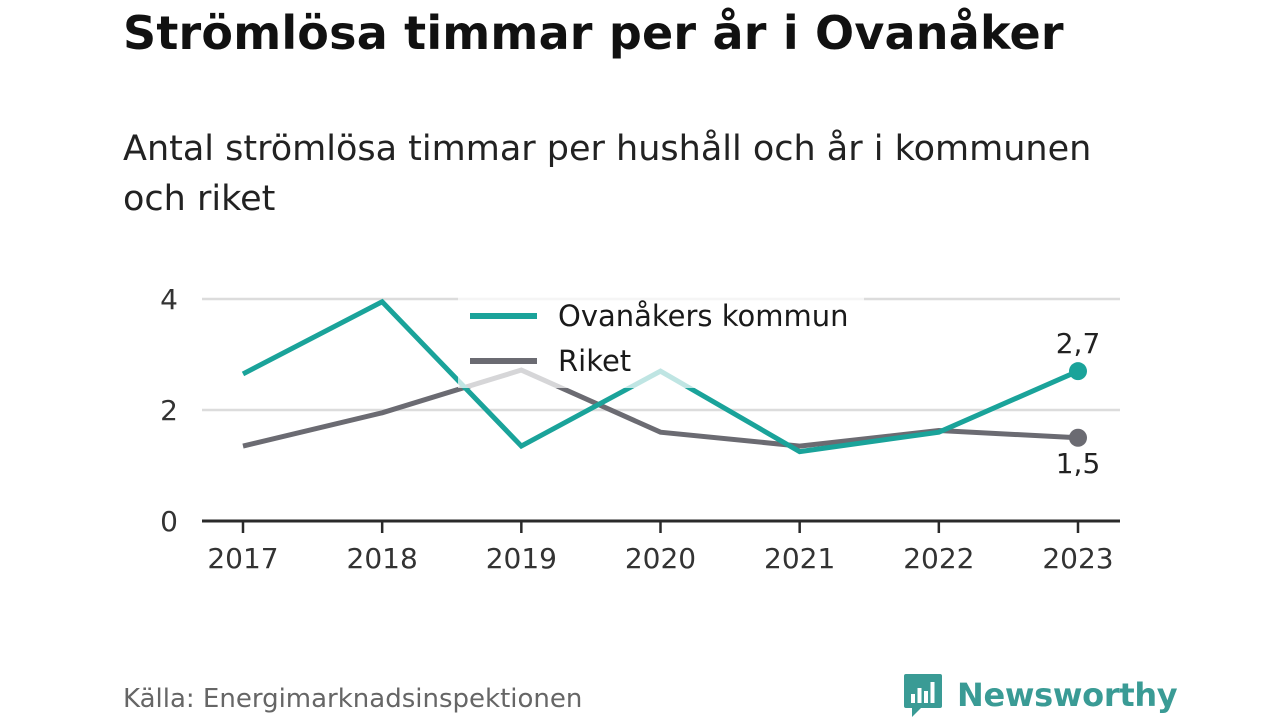 The height and width of the screenshot is (720, 1280). What do you see at coordinates (169, 299) in the screenshot?
I see `y-tick-label: 4` at bounding box center [169, 299].